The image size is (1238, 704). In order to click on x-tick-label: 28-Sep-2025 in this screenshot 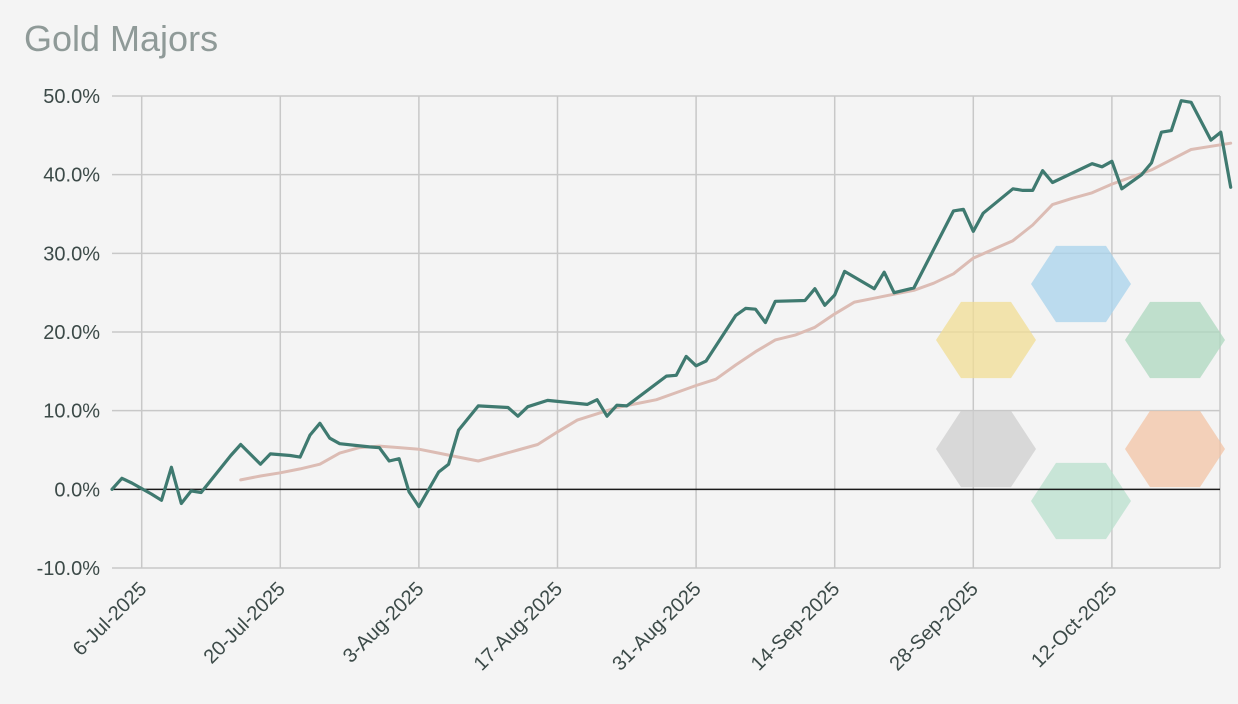, I will do `click(933, 626)`.